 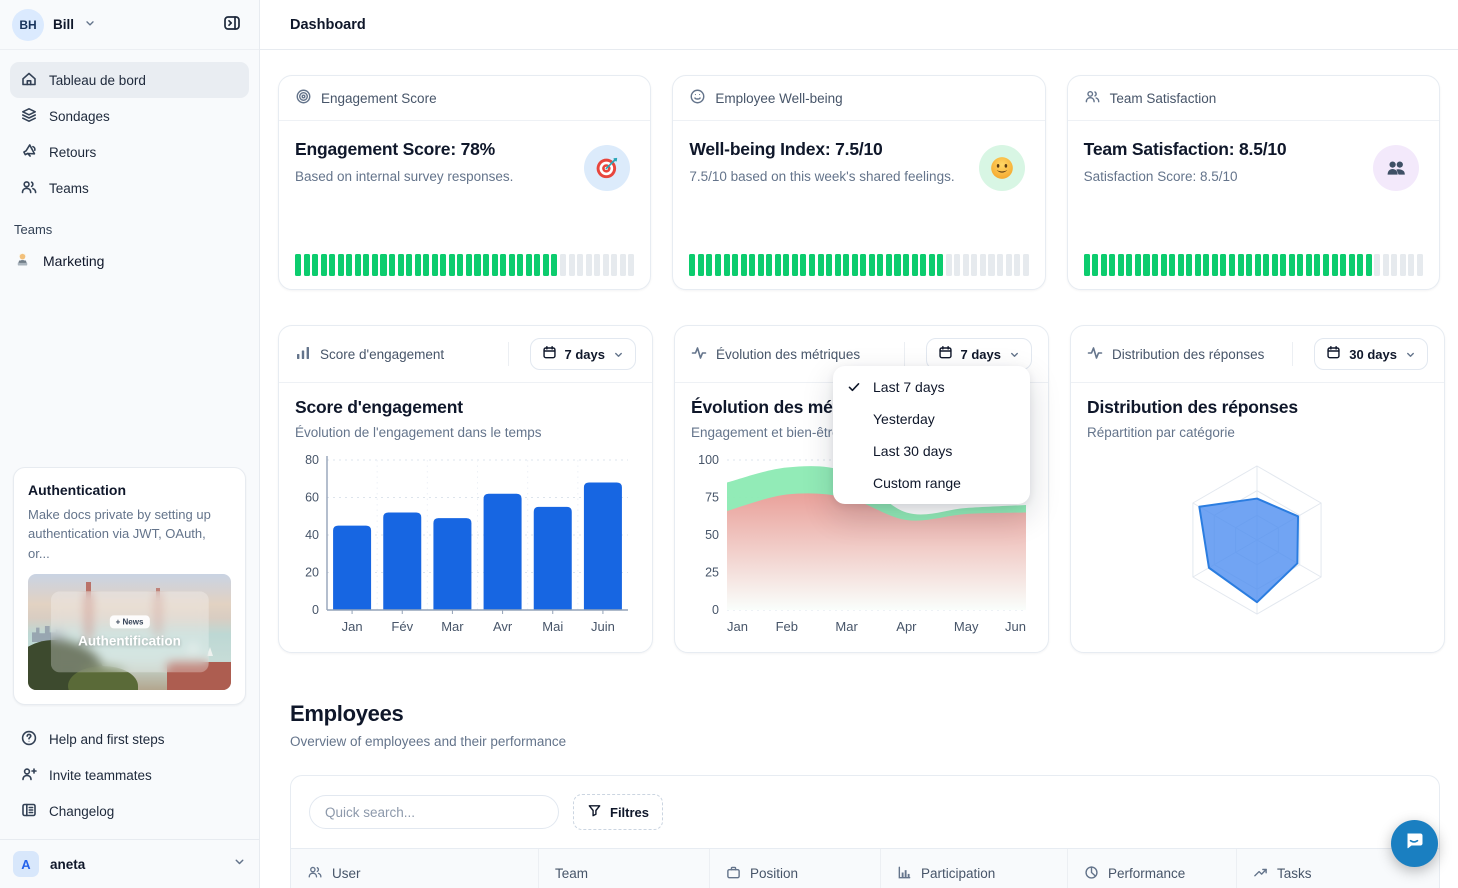 What do you see at coordinates (97, 80) in the screenshot?
I see `sidebar-item-label: Tableau de bord` at bounding box center [97, 80].